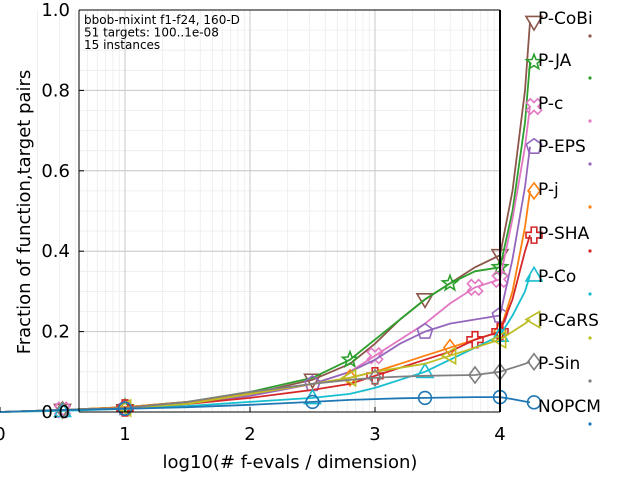  Describe the element at coordinates (550, 104) in the screenshot. I see `legend-label: P-c` at that location.